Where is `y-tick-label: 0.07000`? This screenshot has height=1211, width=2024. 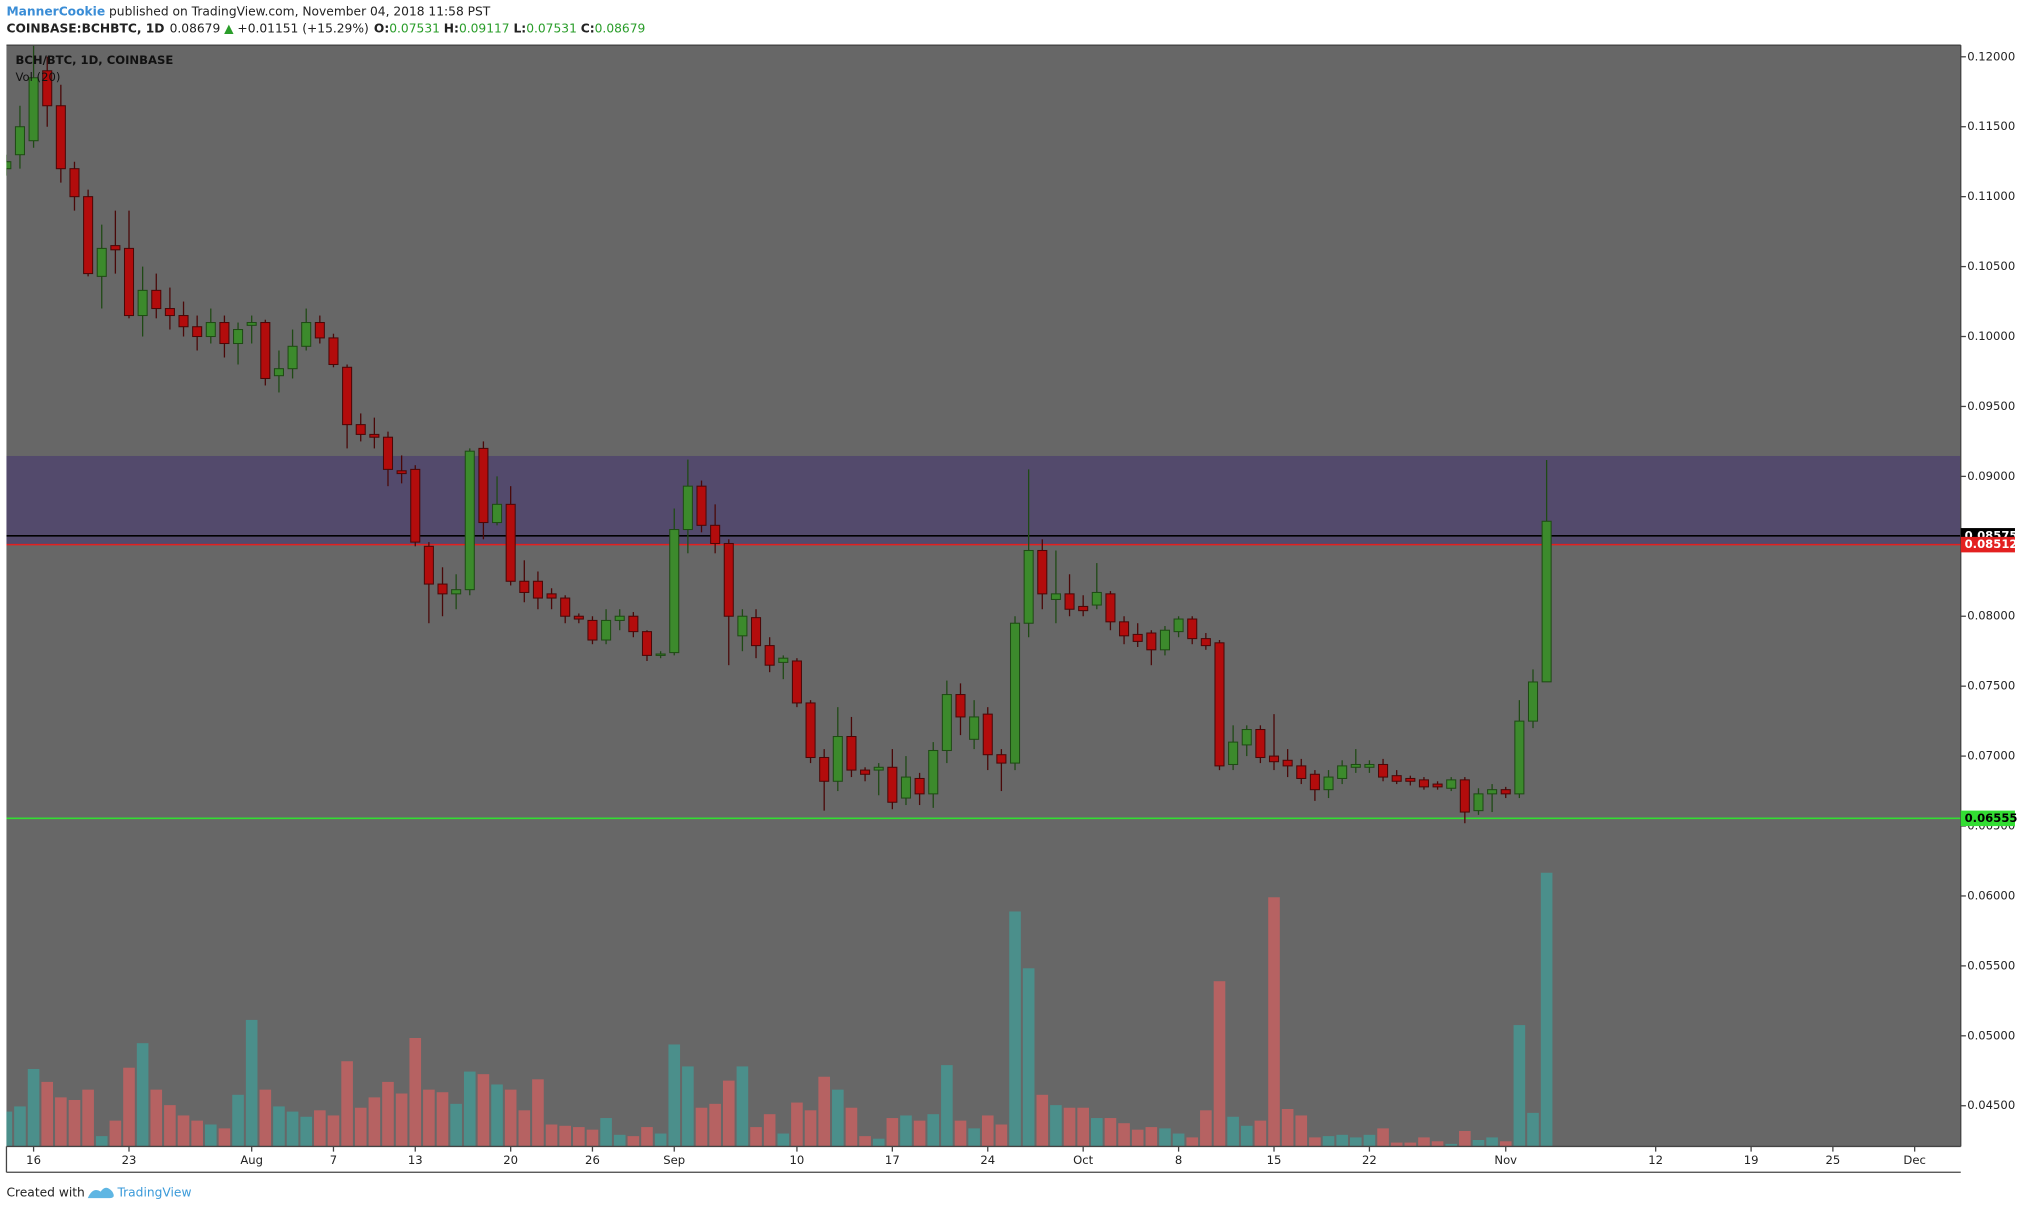 y-tick-label: 0.07000 is located at coordinates (1991, 756).